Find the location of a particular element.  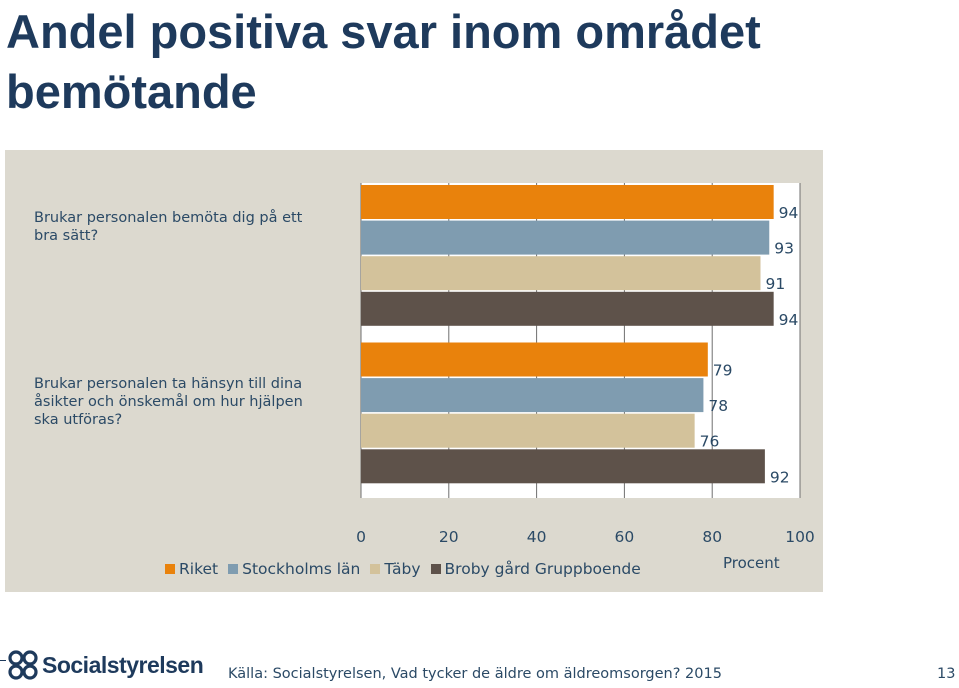

x-axis-title: Procent is located at coordinates (751, 563).